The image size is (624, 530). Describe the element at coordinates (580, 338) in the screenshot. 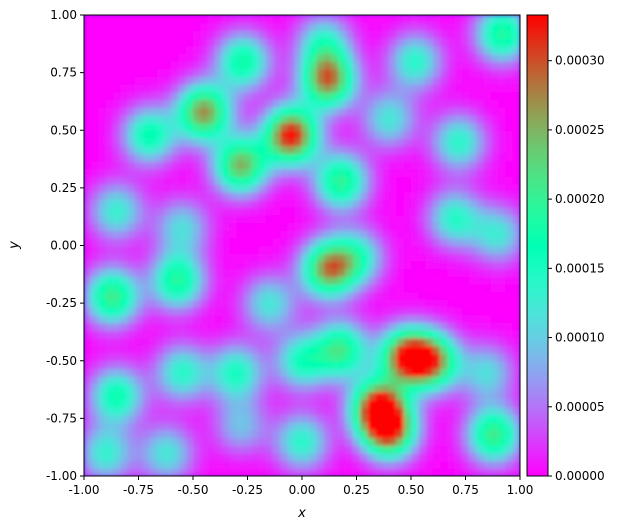

I see `colorbar-tick-label: 0.00010` at that location.